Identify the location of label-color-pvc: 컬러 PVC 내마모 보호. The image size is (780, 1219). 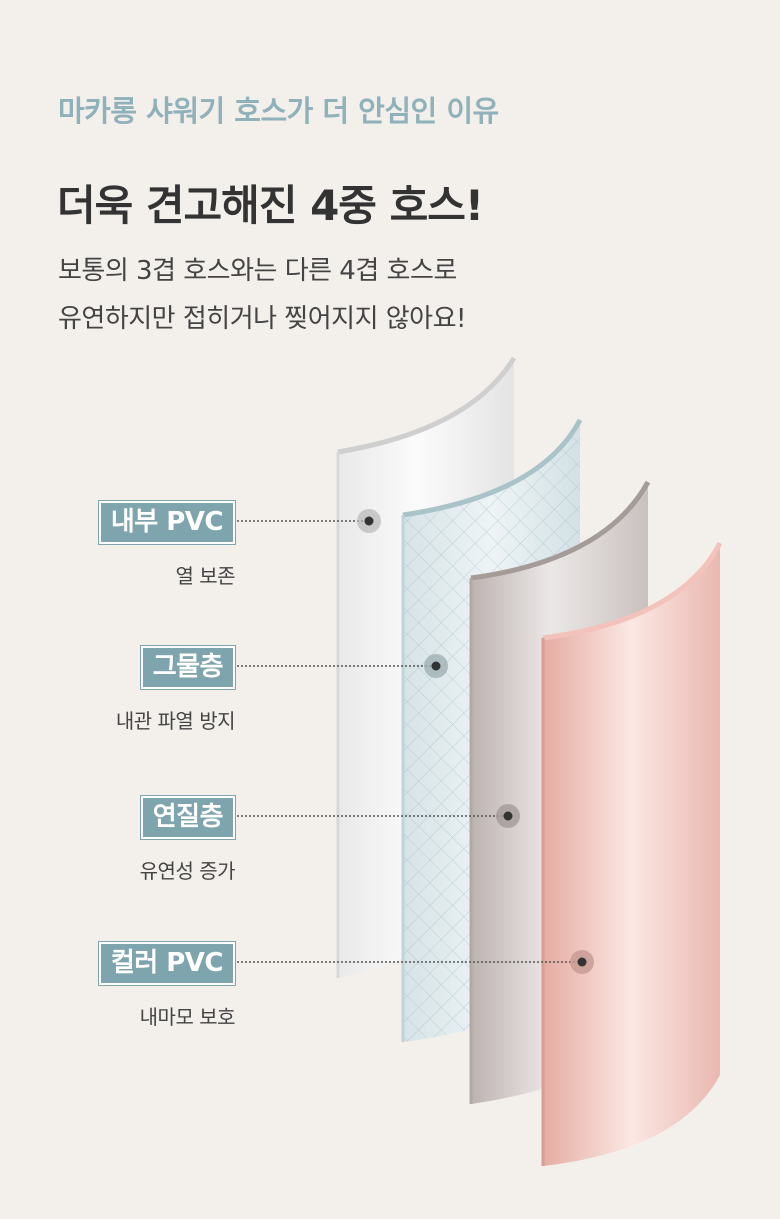
(167, 985).